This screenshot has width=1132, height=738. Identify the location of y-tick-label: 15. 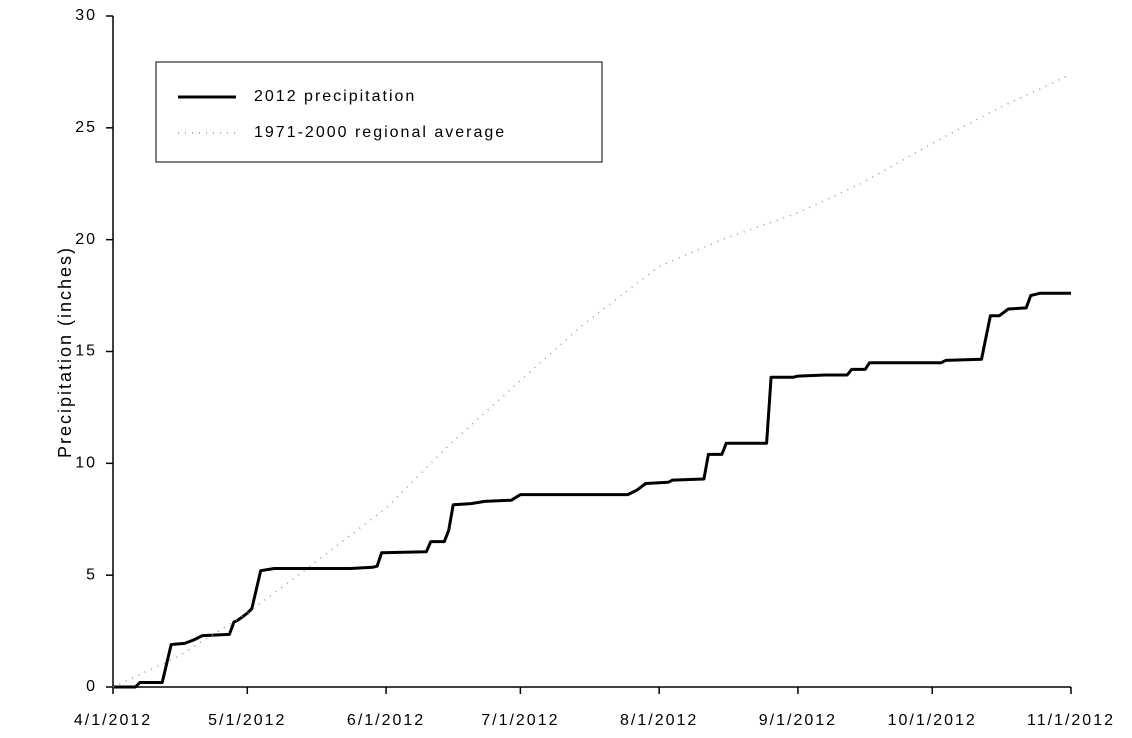
(86, 351).